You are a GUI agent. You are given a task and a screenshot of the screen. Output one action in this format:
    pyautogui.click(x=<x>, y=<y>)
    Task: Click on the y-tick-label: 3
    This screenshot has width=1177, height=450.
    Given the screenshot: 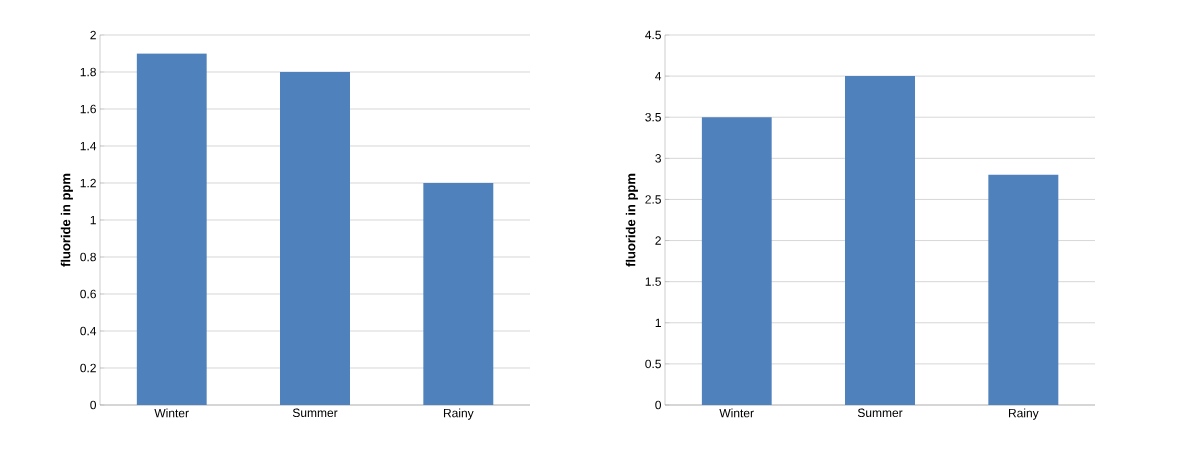 What is the action you would take?
    pyautogui.click(x=658, y=158)
    